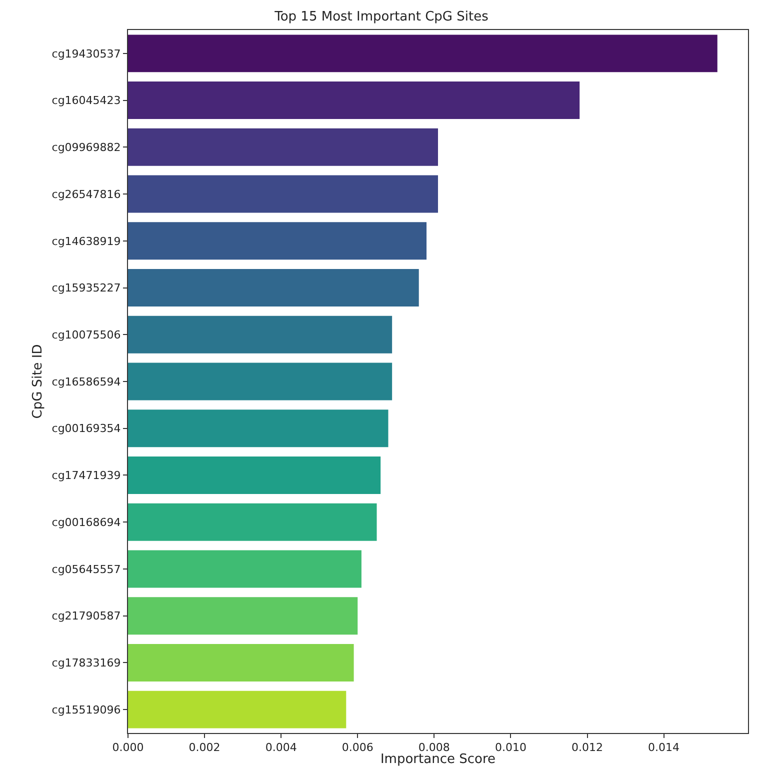 The image size is (763, 767). I want to click on x-axis-title: Importance Score, so click(438, 759).